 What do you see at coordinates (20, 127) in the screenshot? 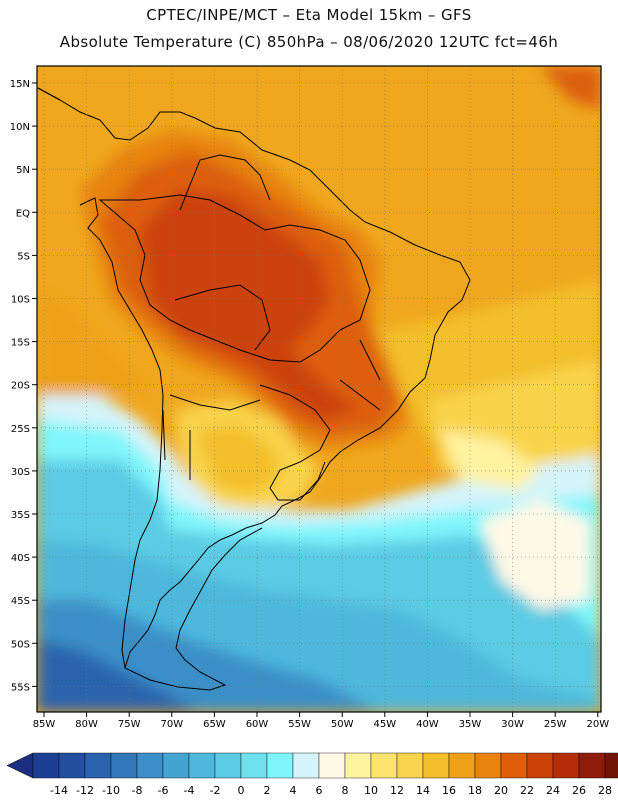
I see `lat-tick-label: 10N` at bounding box center [20, 127].